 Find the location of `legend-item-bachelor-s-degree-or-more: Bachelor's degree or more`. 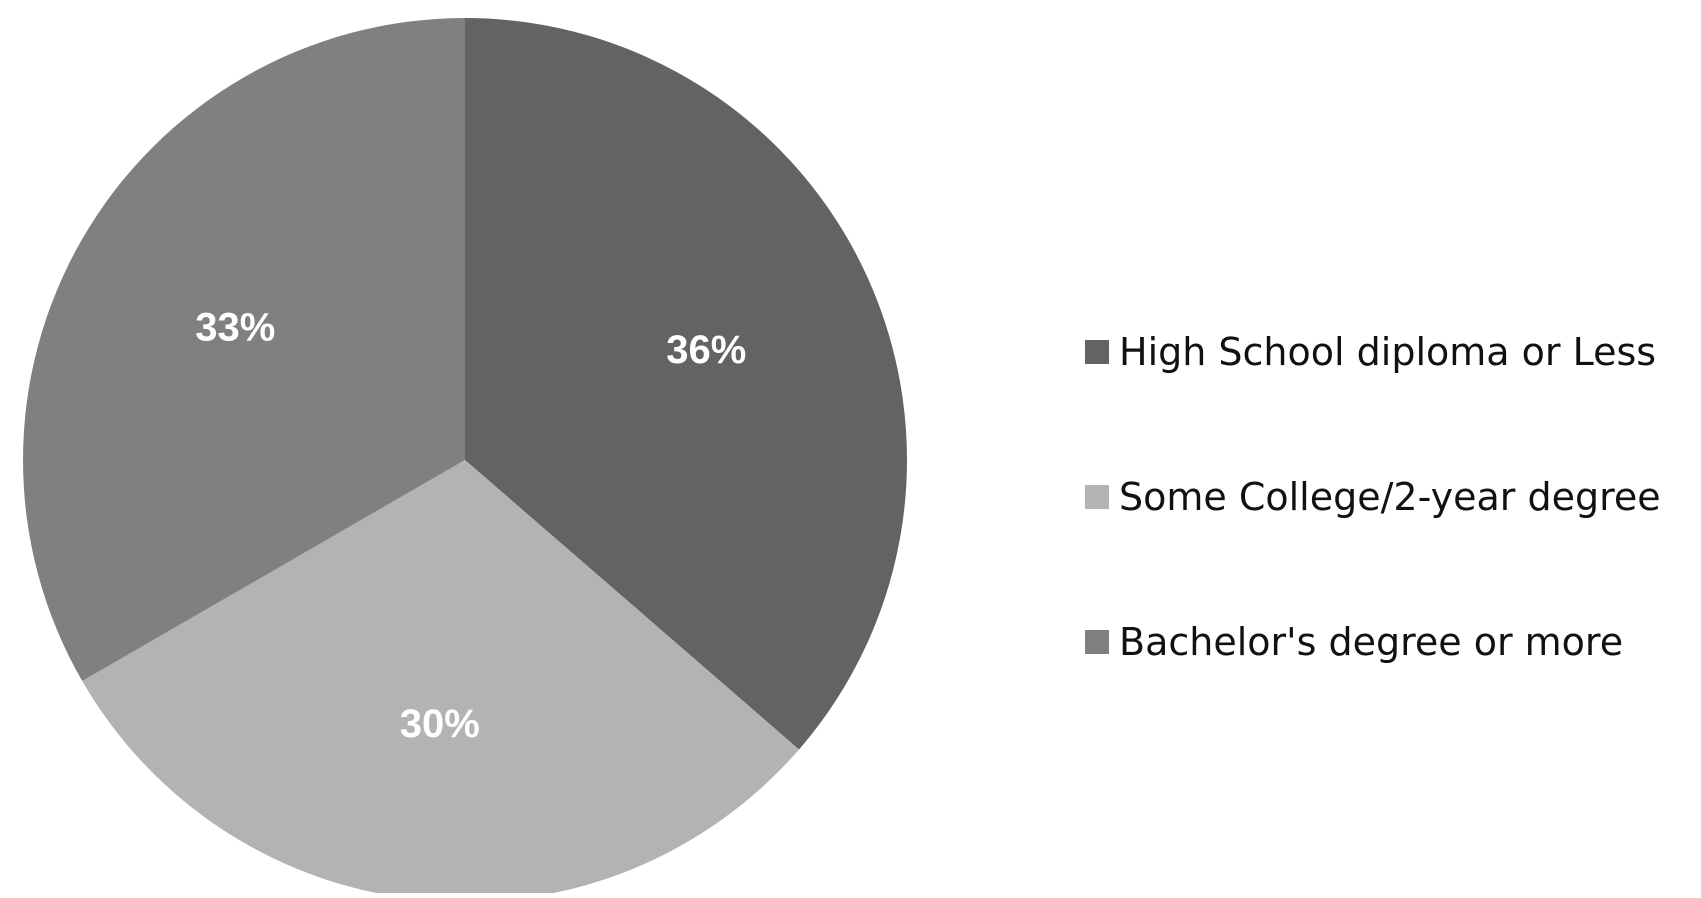

legend-item-bachelor-s-degree-or-more: Bachelor's degree or more is located at coordinates (1354, 642).